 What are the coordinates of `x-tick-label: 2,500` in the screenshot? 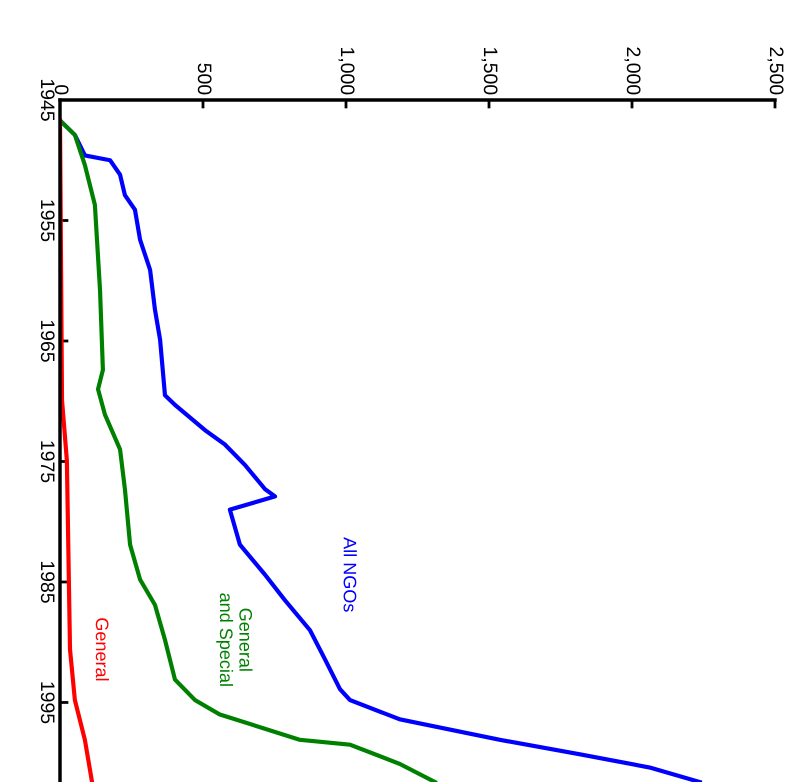 It's located at (775, 70).